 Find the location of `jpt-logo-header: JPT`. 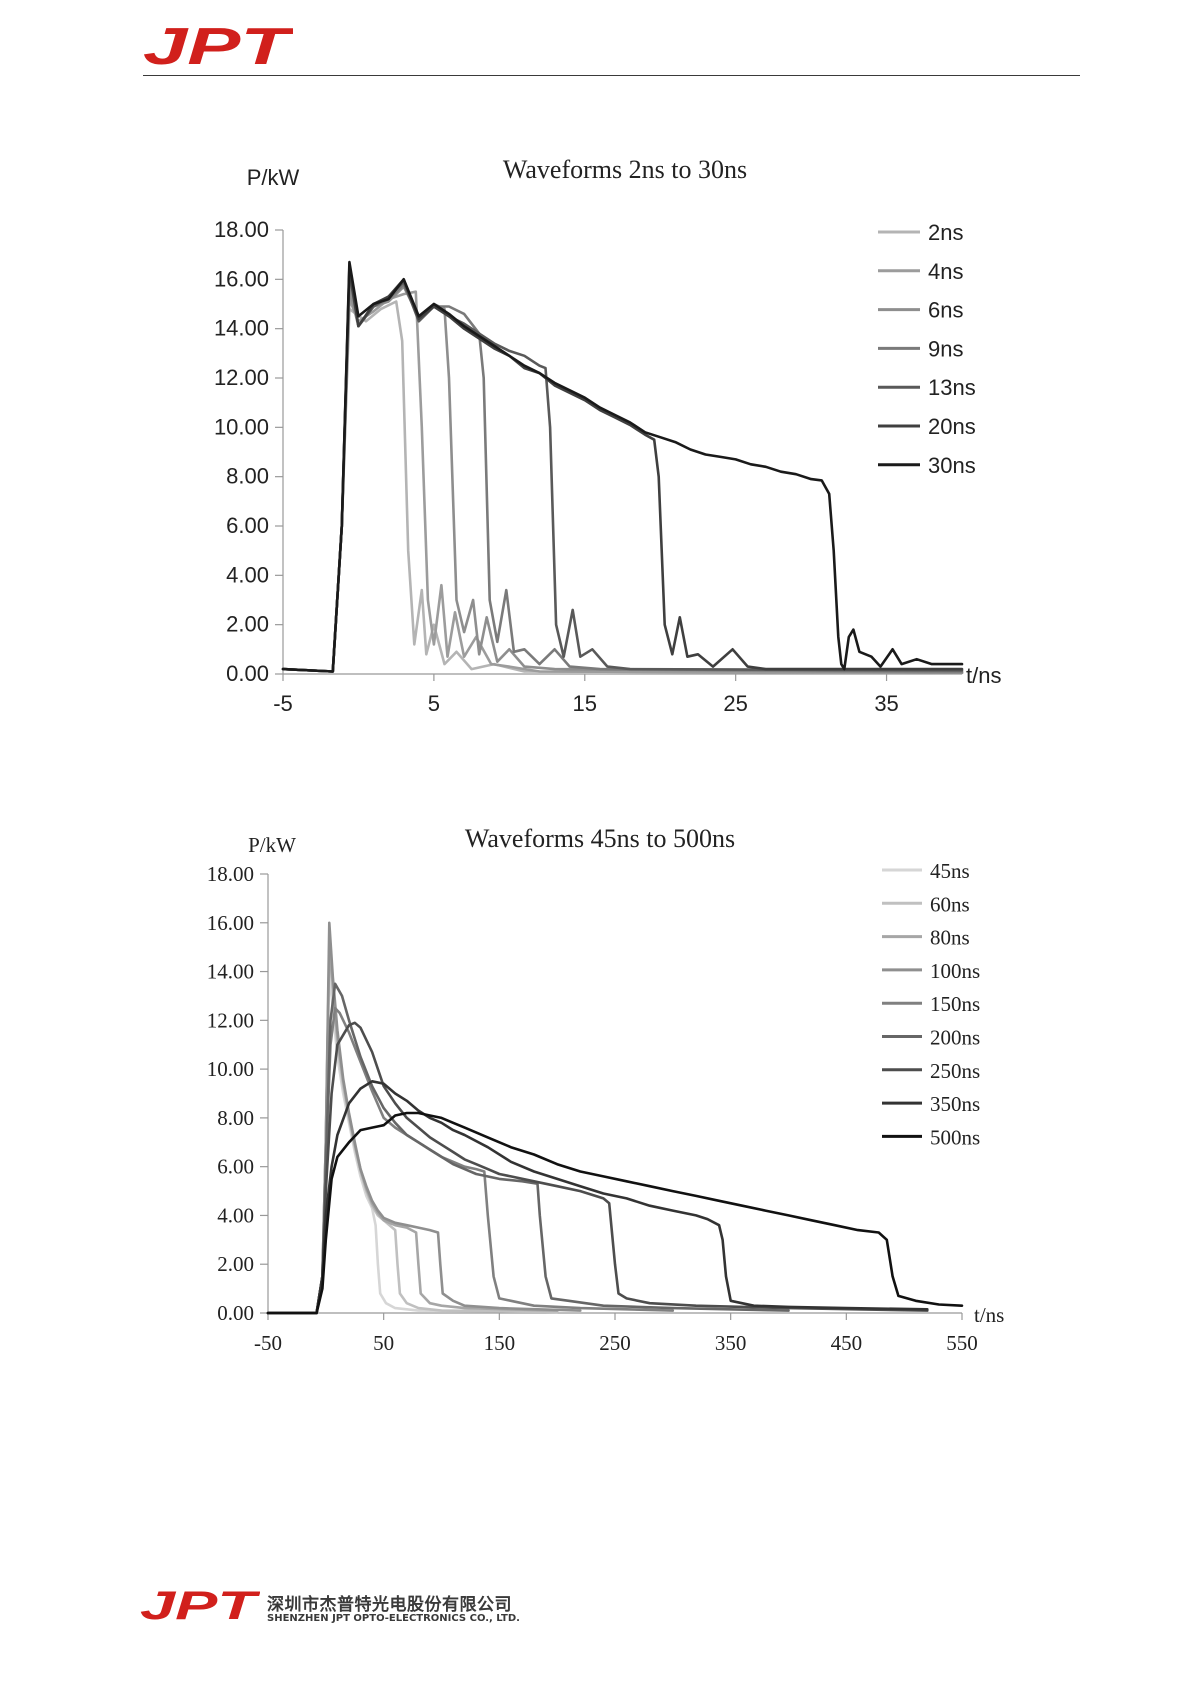

jpt-logo-header: JPT is located at coordinates (218, 45).